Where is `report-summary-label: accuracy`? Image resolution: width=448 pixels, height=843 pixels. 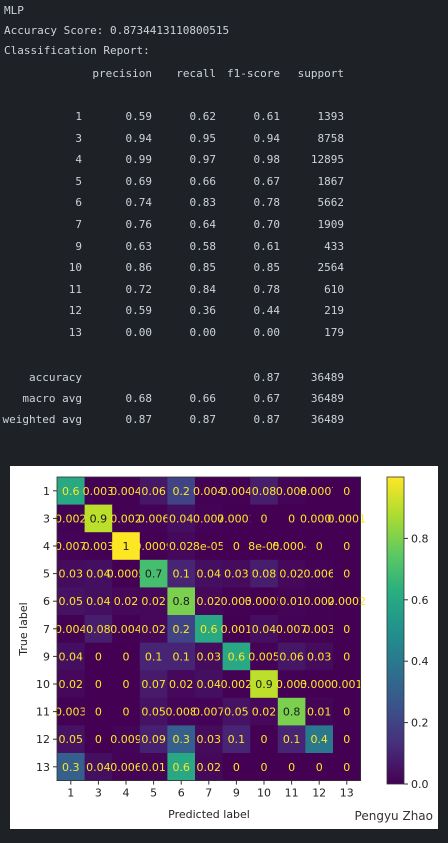 report-summary-label: accuracy is located at coordinates (55, 377).